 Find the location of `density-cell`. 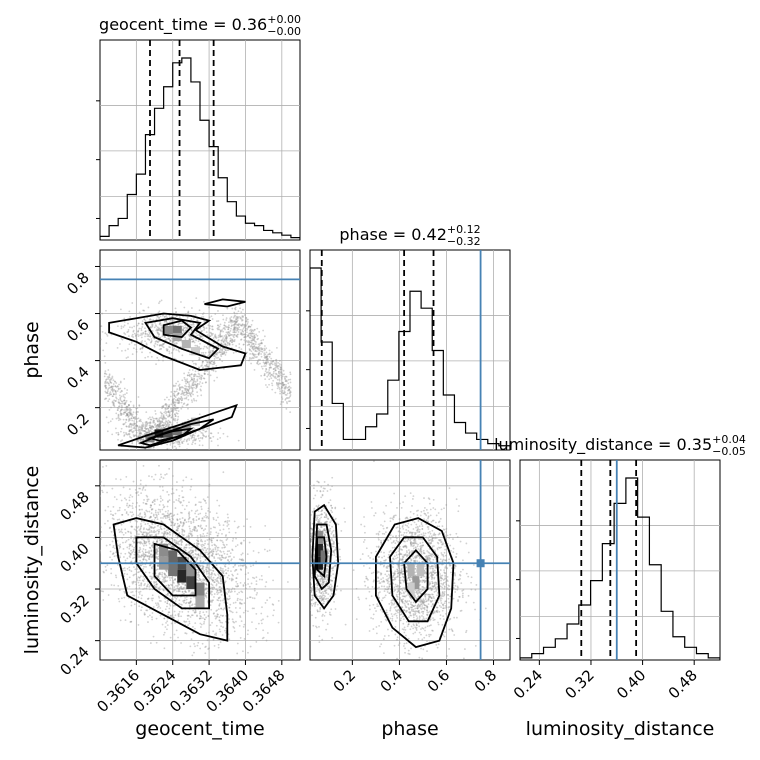

density-cell is located at coordinates (159, 433).